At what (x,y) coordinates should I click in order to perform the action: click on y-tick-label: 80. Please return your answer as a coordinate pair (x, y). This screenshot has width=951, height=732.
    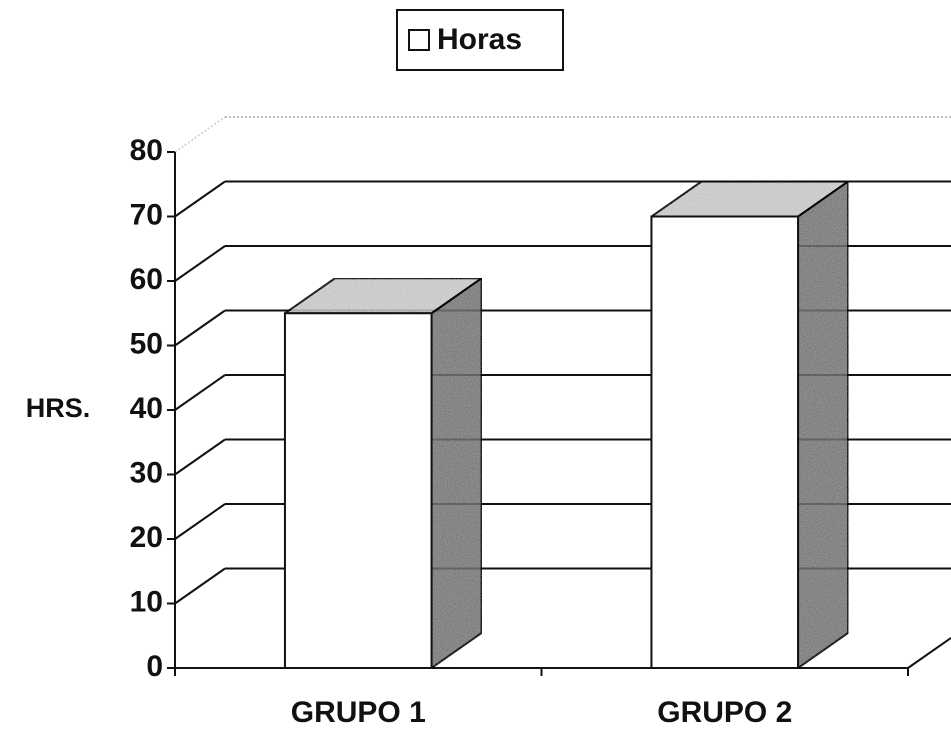
    Looking at the image, I should click on (146, 150).